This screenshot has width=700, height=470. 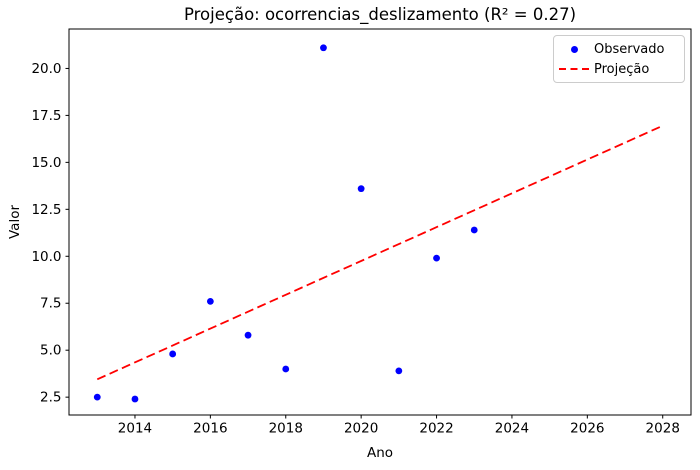 What do you see at coordinates (361, 429) in the screenshot?
I see `x-tick-label: 2020` at bounding box center [361, 429].